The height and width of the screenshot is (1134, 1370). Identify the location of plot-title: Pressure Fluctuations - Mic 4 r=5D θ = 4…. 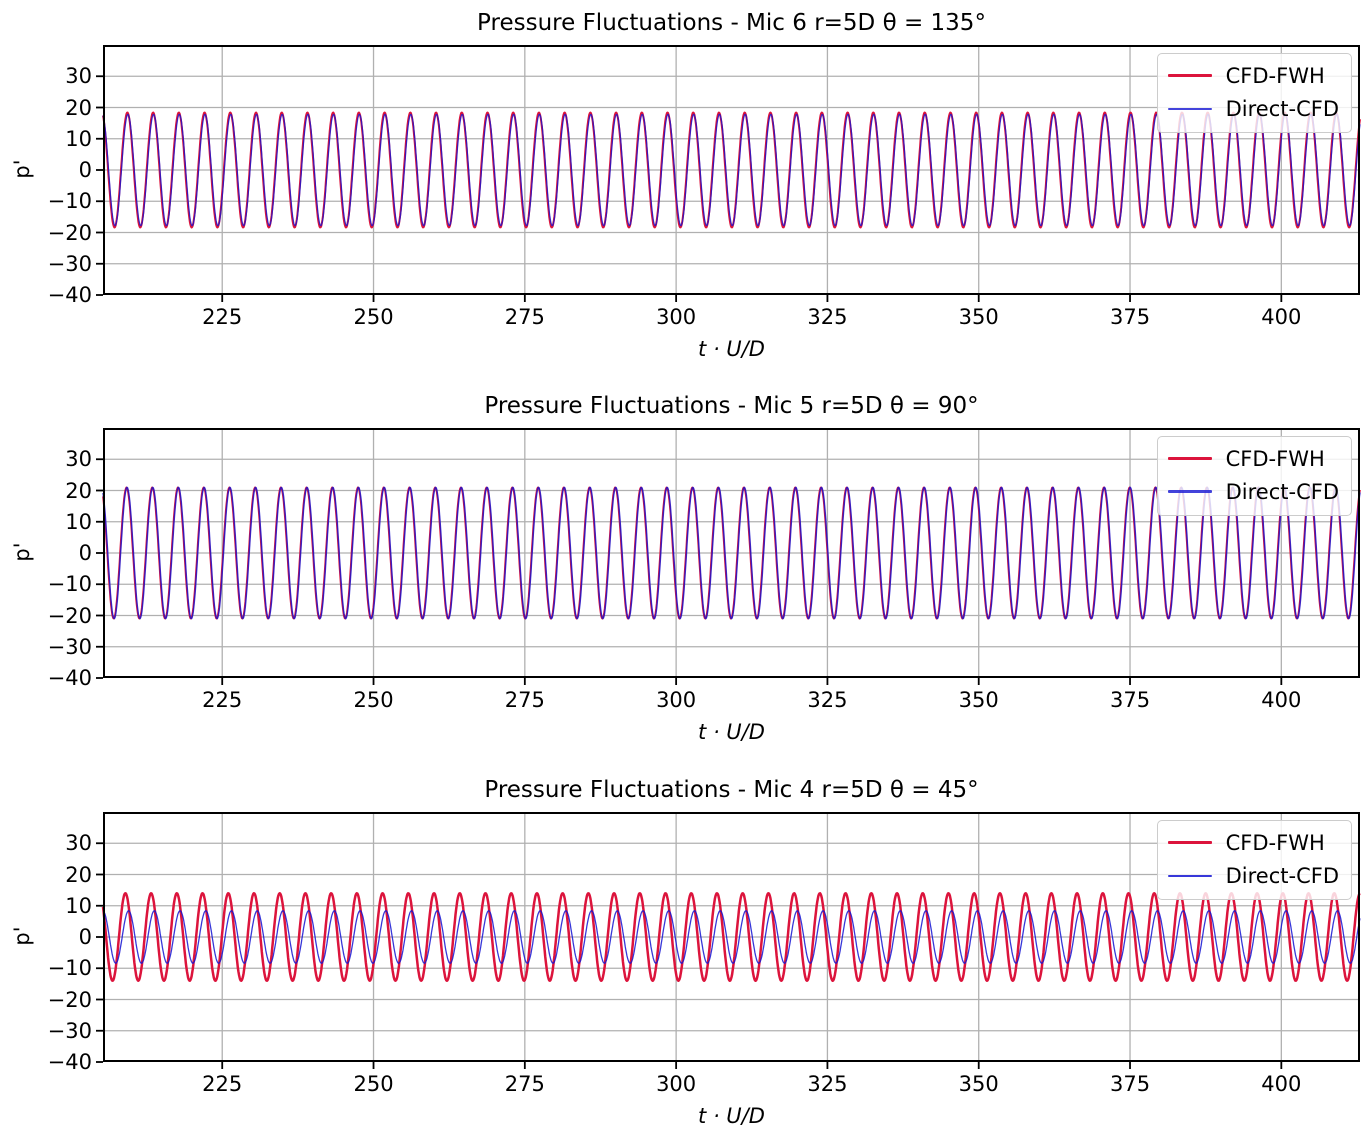
(731, 790).